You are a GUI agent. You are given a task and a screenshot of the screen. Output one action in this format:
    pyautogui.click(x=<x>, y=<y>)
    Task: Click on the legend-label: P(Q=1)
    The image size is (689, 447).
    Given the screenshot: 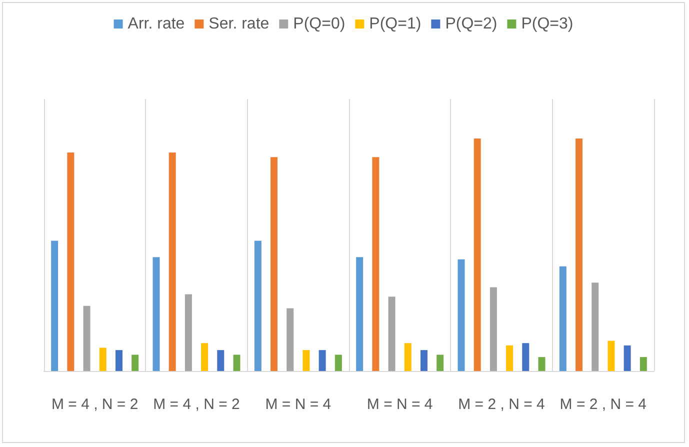 What is the action you would take?
    pyautogui.click(x=395, y=24)
    